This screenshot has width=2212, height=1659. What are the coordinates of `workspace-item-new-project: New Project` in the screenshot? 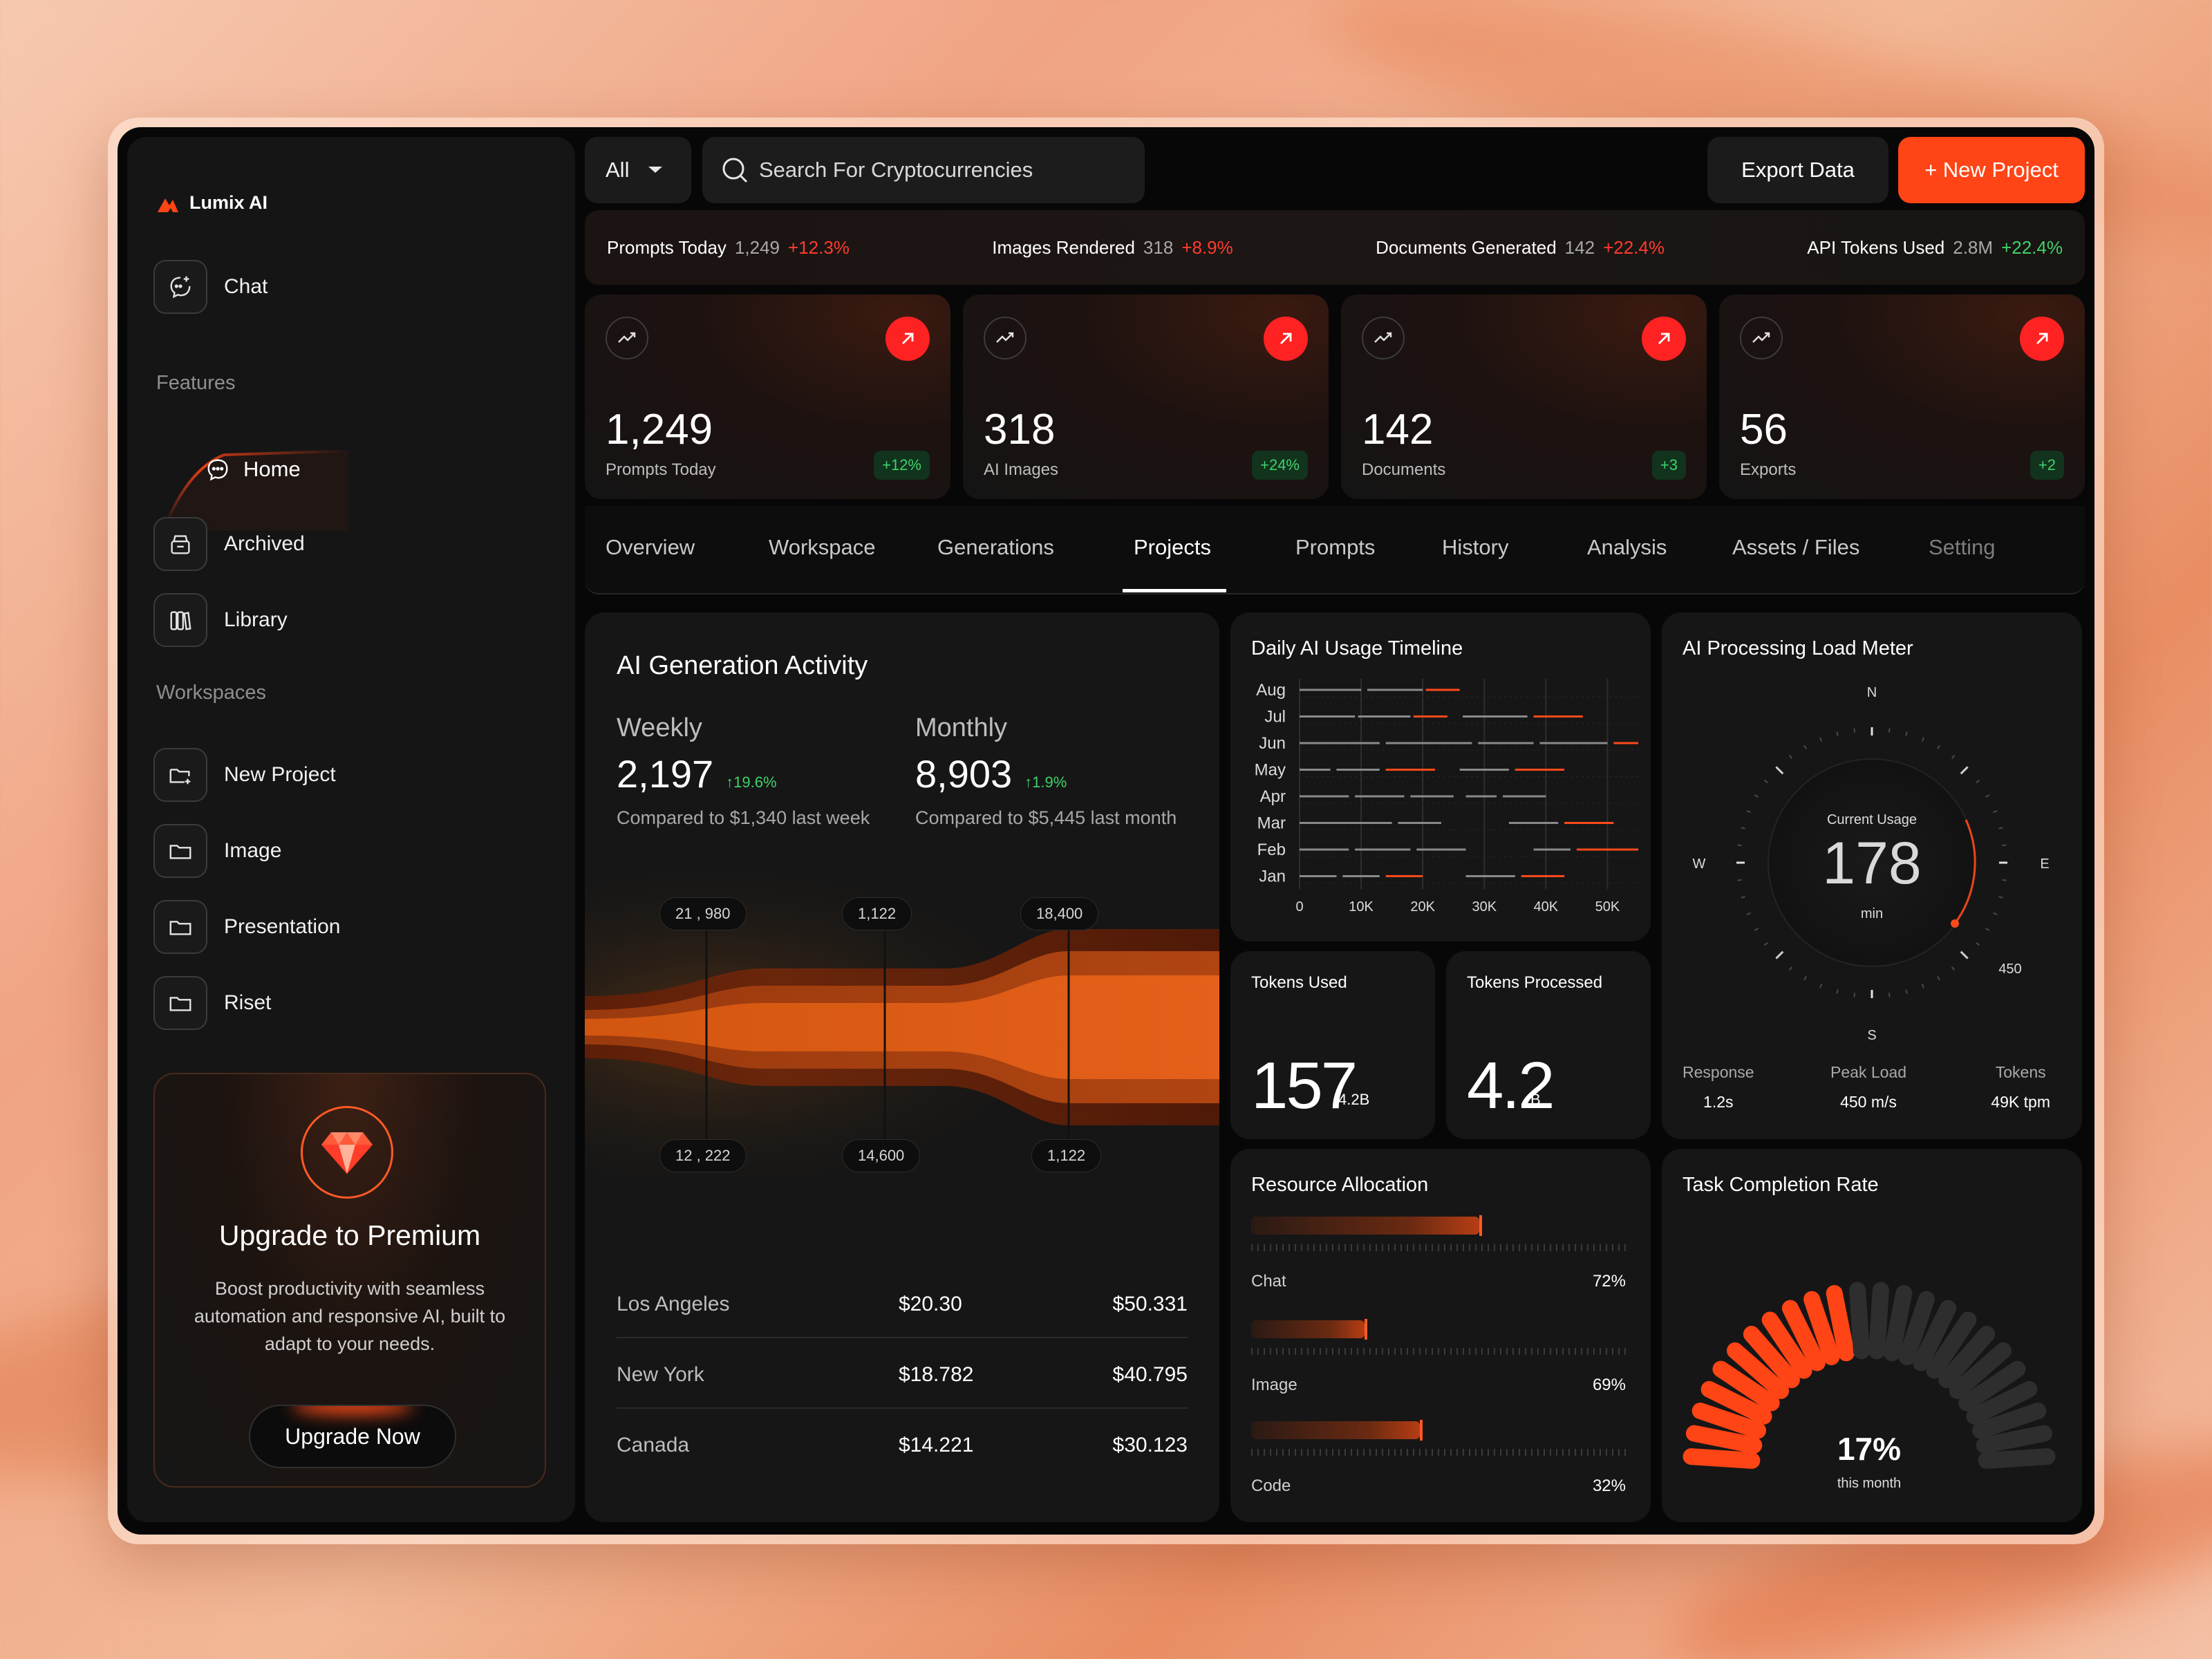 It's located at (245, 775).